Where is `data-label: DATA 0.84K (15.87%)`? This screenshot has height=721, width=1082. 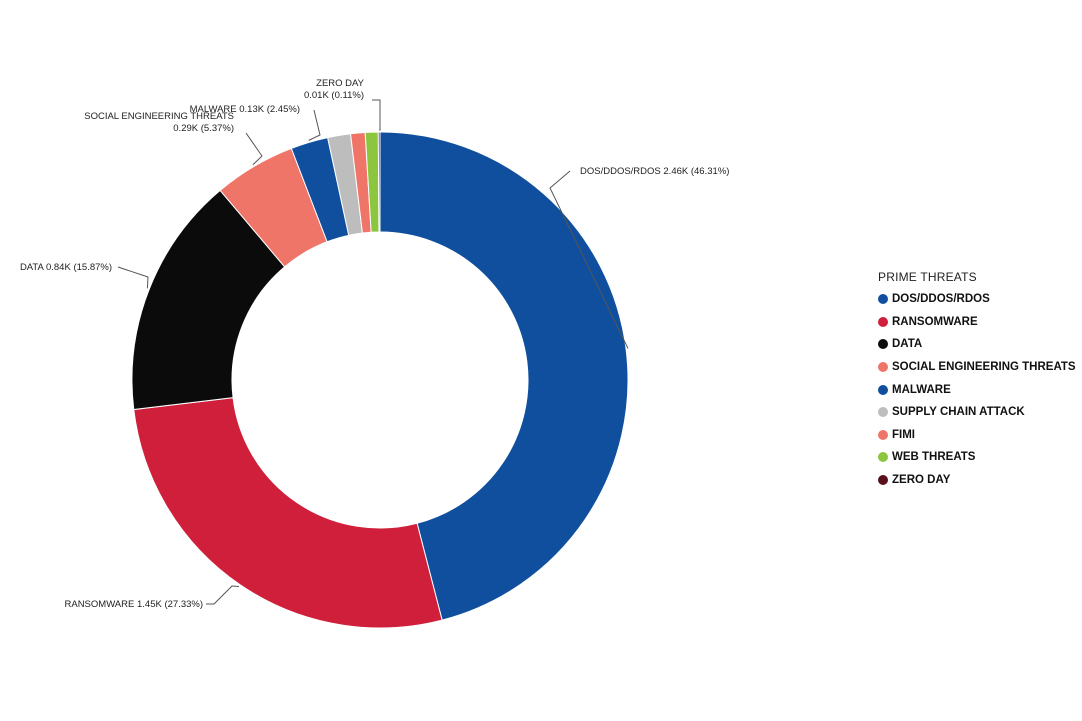 data-label: DATA 0.84K (15.87%) is located at coordinates (66, 267).